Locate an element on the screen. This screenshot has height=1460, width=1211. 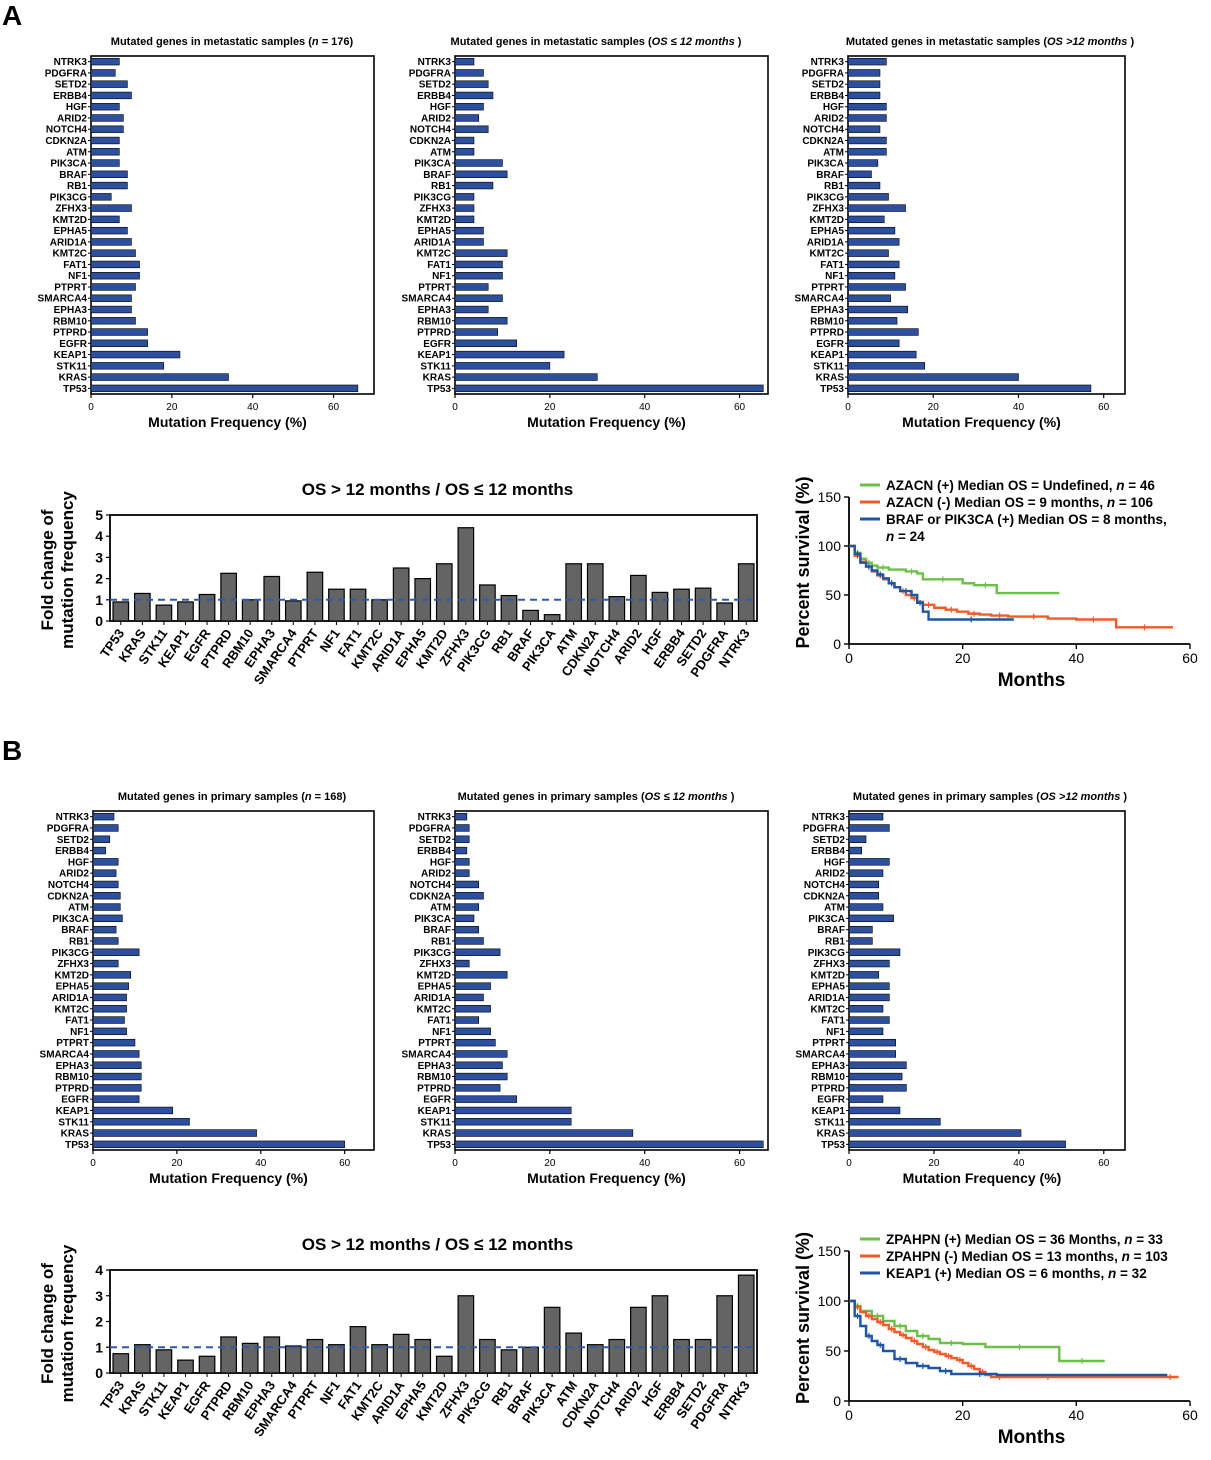
a2-bar-pik3cg is located at coordinates (464, 197).